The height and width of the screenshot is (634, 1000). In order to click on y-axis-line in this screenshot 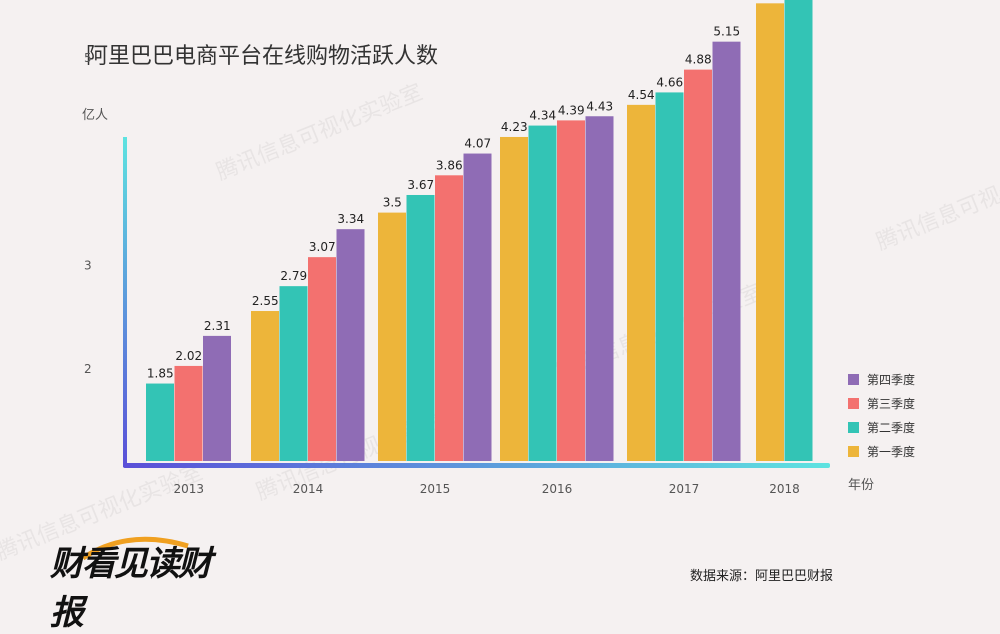, I will do `click(125, 302)`.